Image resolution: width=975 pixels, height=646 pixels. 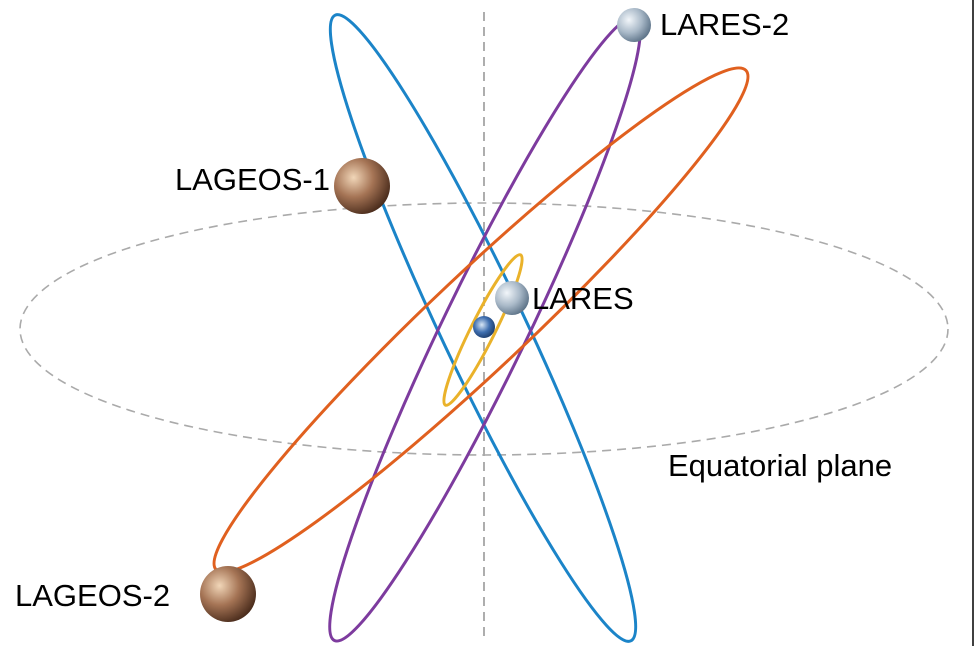 I want to click on lares-orbit, so click(x=483, y=330).